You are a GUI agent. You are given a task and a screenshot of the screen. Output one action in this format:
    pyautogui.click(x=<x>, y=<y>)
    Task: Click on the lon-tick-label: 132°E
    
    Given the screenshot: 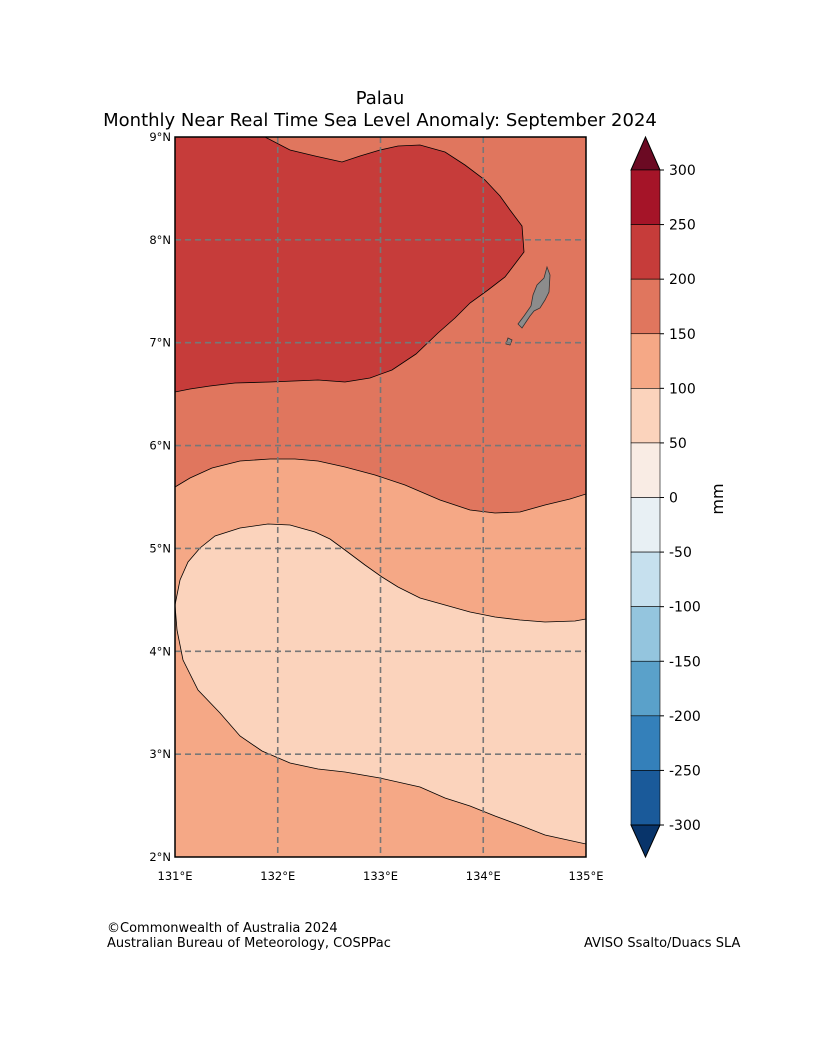 What is the action you would take?
    pyautogui.click(x=277, y=876)
    